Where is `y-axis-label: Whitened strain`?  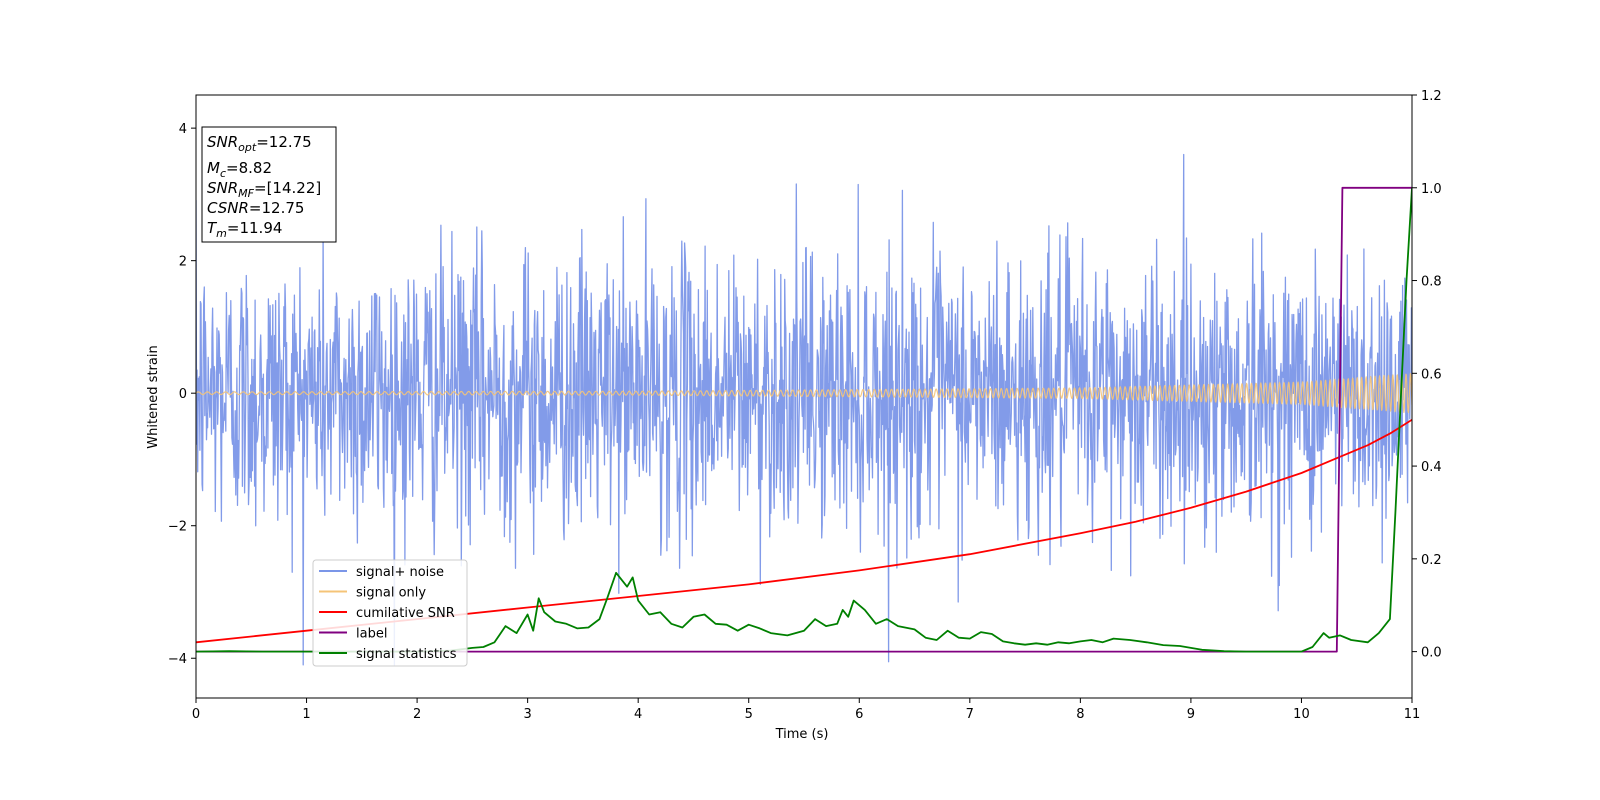 y-axis-label: Whitened strain is located at coordinates (153, 396).